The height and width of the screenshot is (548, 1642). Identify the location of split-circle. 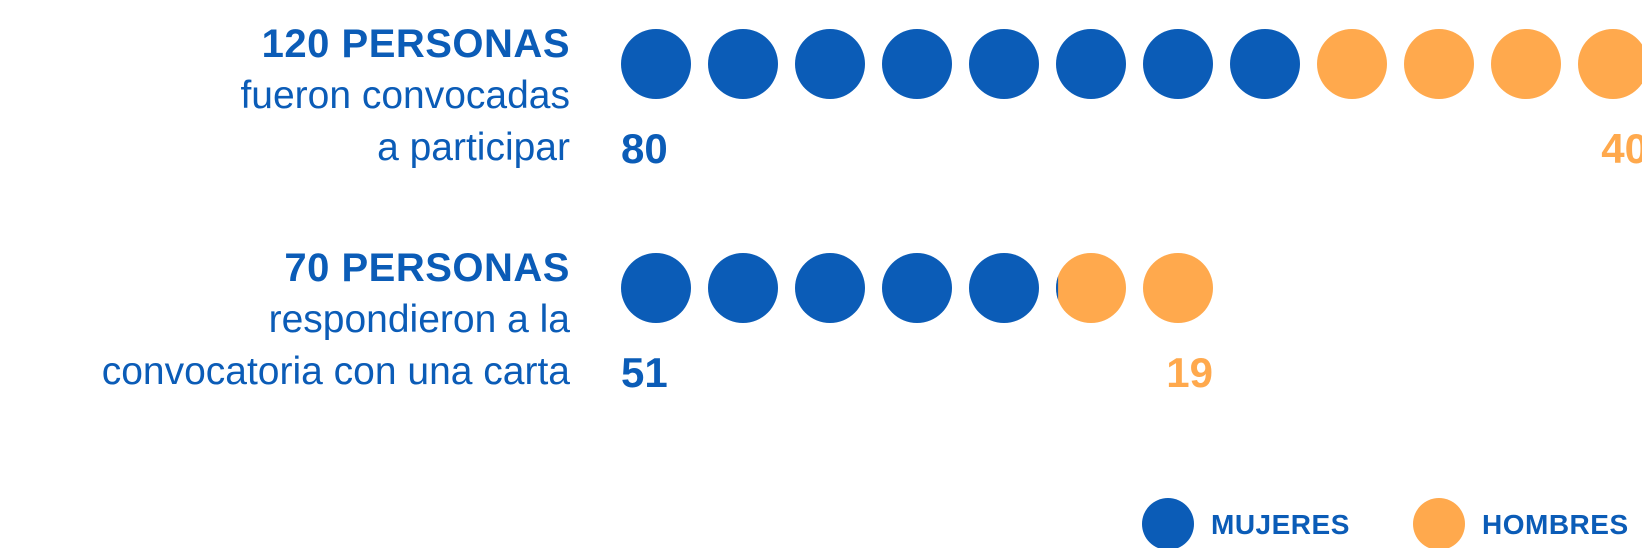
(1091, 288).